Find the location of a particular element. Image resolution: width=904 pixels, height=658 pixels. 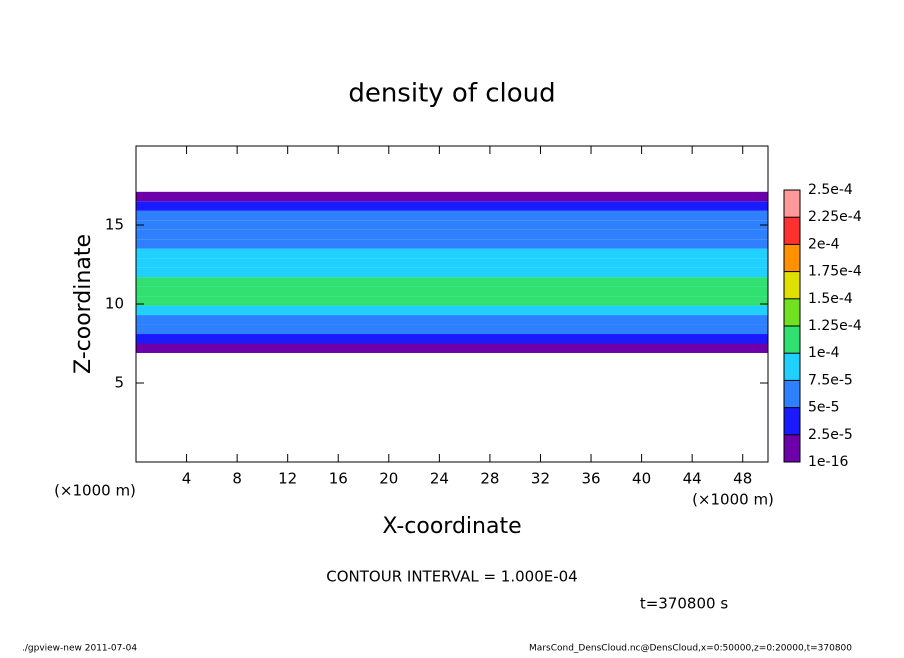

x-tick-label: 40 is located at coordinates (641, 479).